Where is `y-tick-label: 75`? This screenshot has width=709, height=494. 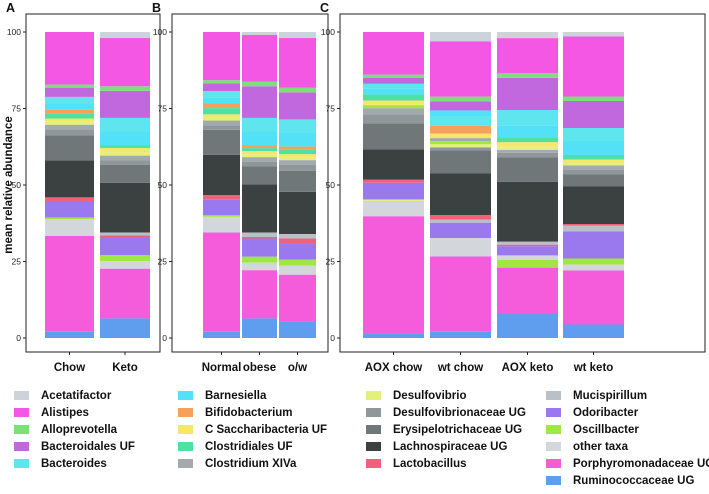 y-tick-label: 75 is located at coordinates (17, 109).